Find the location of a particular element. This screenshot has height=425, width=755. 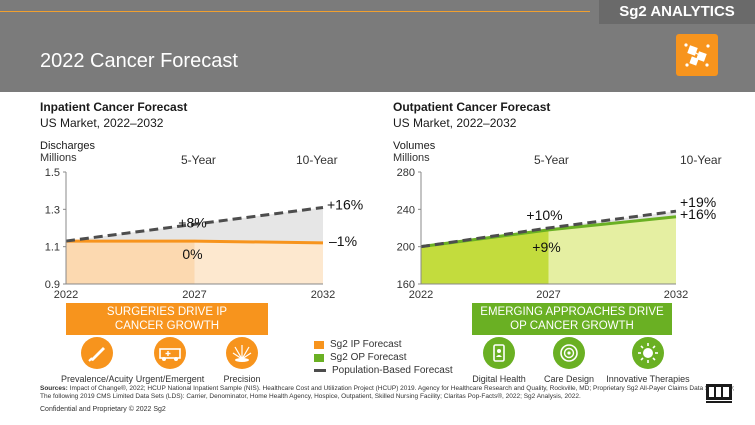

ip-driver-label: Urgent/Emergent is located at coordinates (170, 379).